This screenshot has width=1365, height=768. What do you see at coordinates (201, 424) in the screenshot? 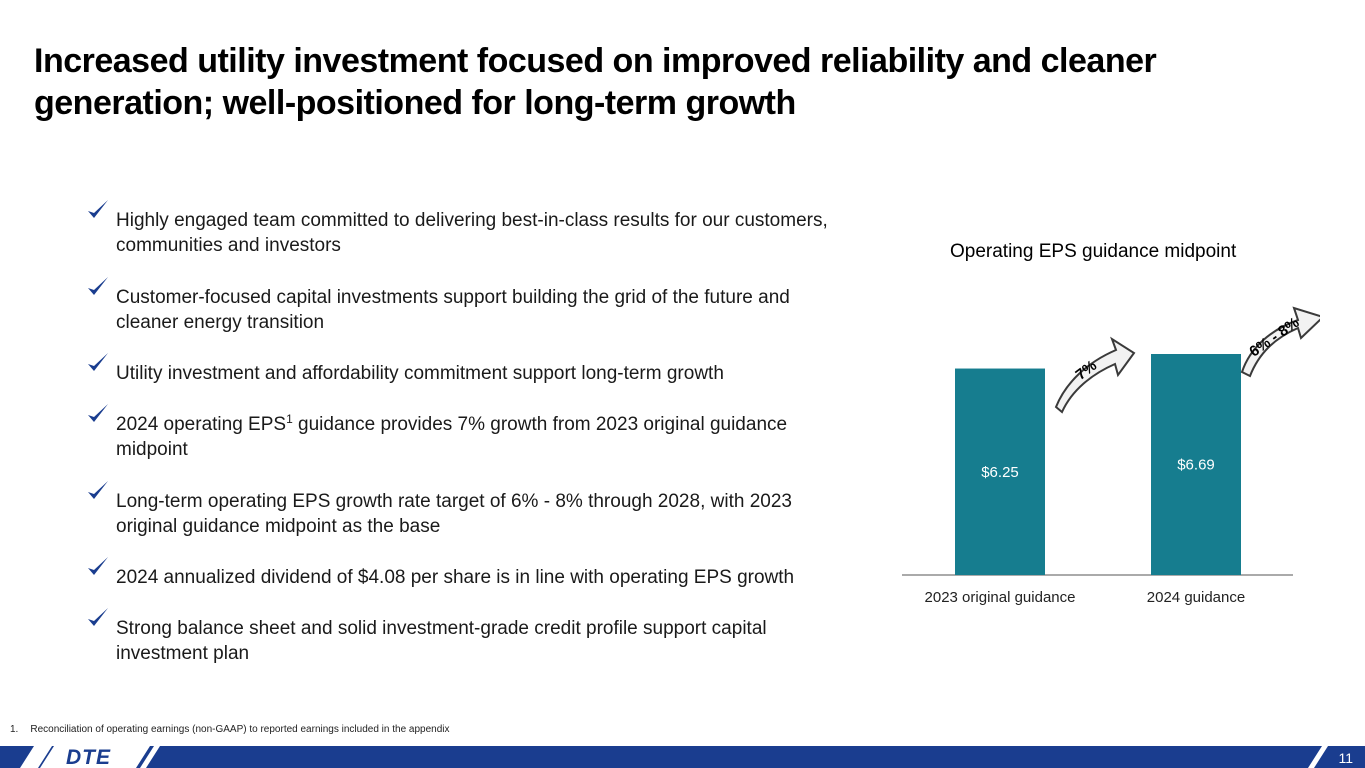
I see `bullet-text-part: 2024 operating EPS` at bounding box center [201, 424].